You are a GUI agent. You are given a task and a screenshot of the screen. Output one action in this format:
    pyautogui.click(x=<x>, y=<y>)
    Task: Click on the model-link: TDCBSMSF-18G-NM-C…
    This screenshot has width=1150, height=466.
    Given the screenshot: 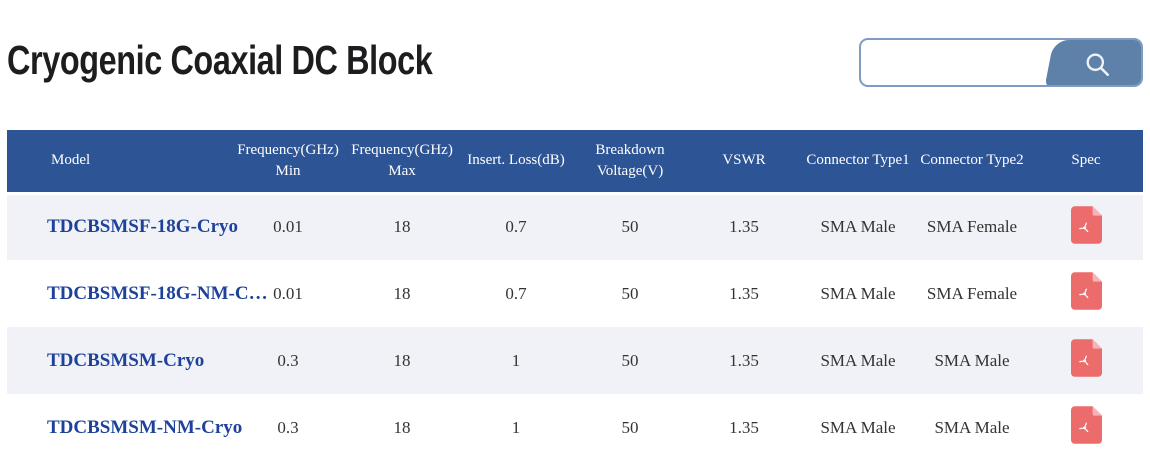 What is the action you would take?
    pyautogui.click(x=157, y=293)
    